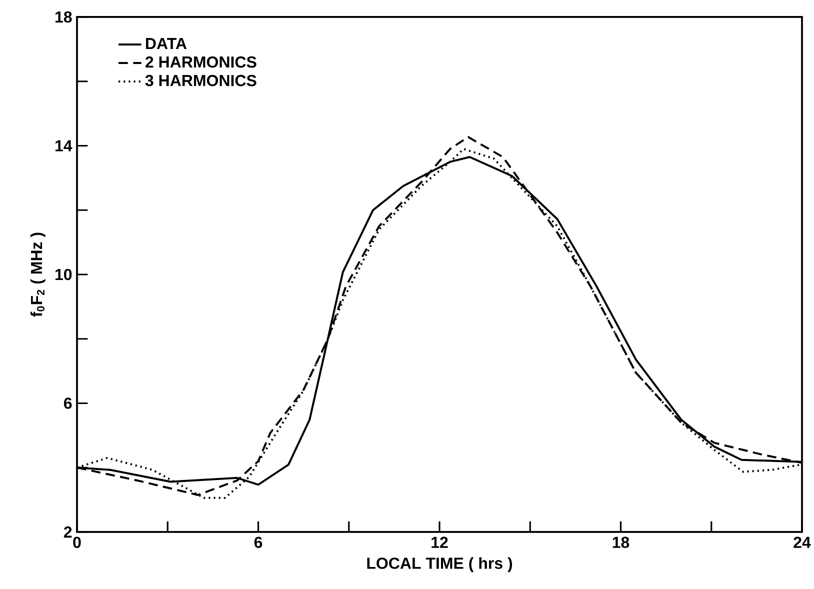 This screenshot has height=589, width=814. Describe the element at coordinates (64, 274) in the screenshot. I see `y-tick-label: 10` at that location.